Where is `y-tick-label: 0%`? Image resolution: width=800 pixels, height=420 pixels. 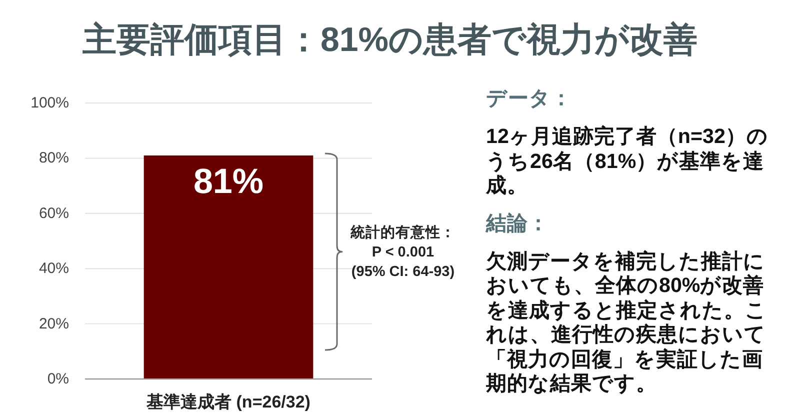 y-tick-label: 0% is located at coordinates (58, 379).